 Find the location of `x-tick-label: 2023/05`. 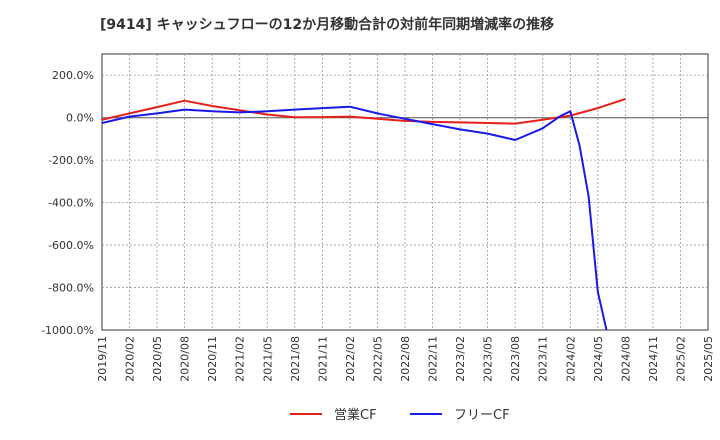

x-tick-label: 2023/05 is located at coordinates (488, 359).